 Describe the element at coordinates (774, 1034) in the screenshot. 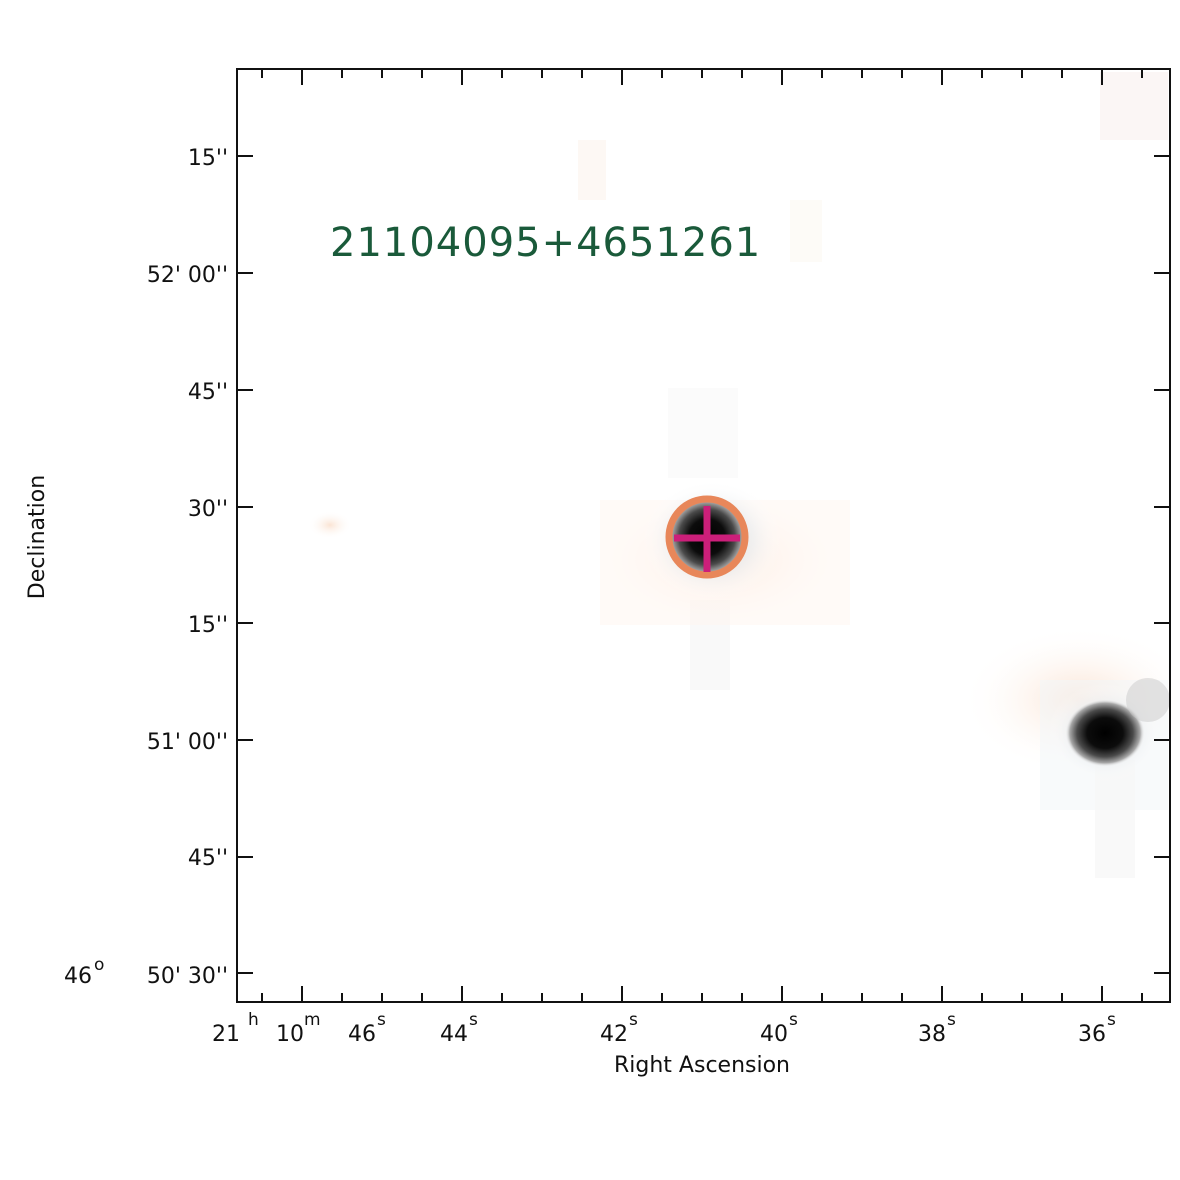

I see `ra-tick-label: 40` at that location.